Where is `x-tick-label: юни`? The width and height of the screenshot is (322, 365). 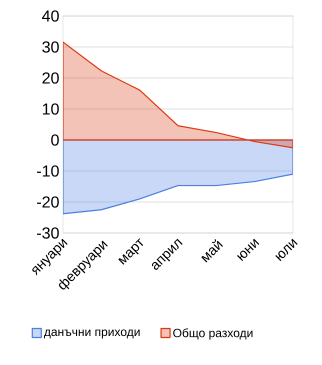 x-tick-label: юни is located at coordinates (248, 250).